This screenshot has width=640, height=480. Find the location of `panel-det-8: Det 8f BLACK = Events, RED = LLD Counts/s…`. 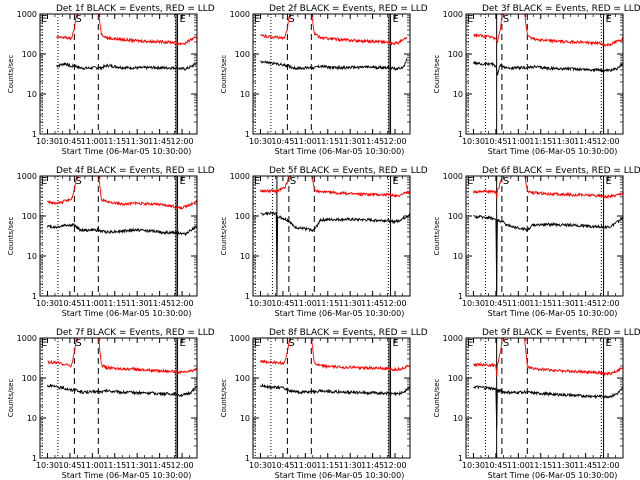

panel-det-8: Det 8f BLACK = Events, RED = LLD Counts/s… is located at coordinates (324, 404).